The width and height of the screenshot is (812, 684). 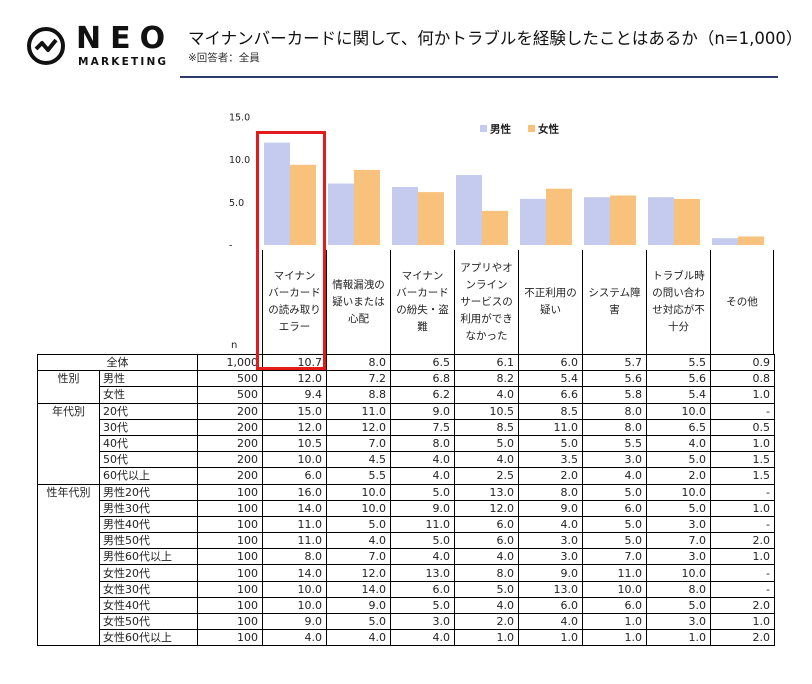 I want to click on row-label: 男性60代以上, so click(x=148, y=557).